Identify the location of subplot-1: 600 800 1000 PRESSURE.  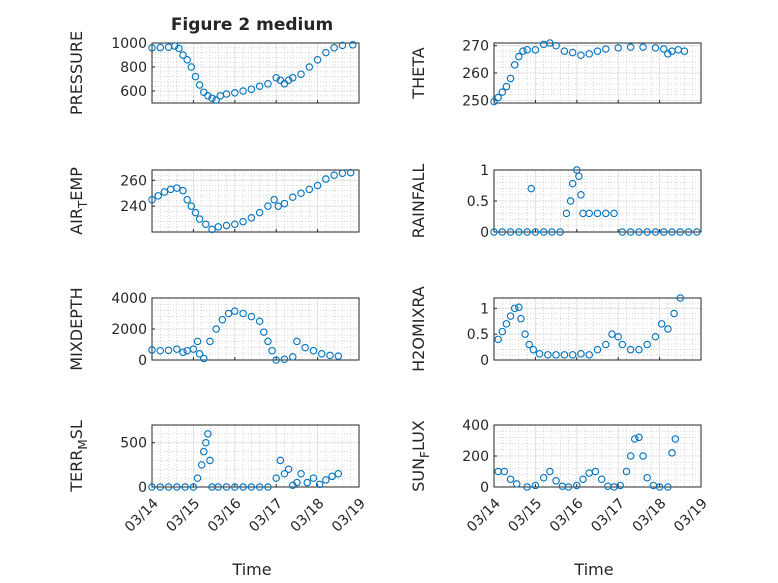
(213, 73).